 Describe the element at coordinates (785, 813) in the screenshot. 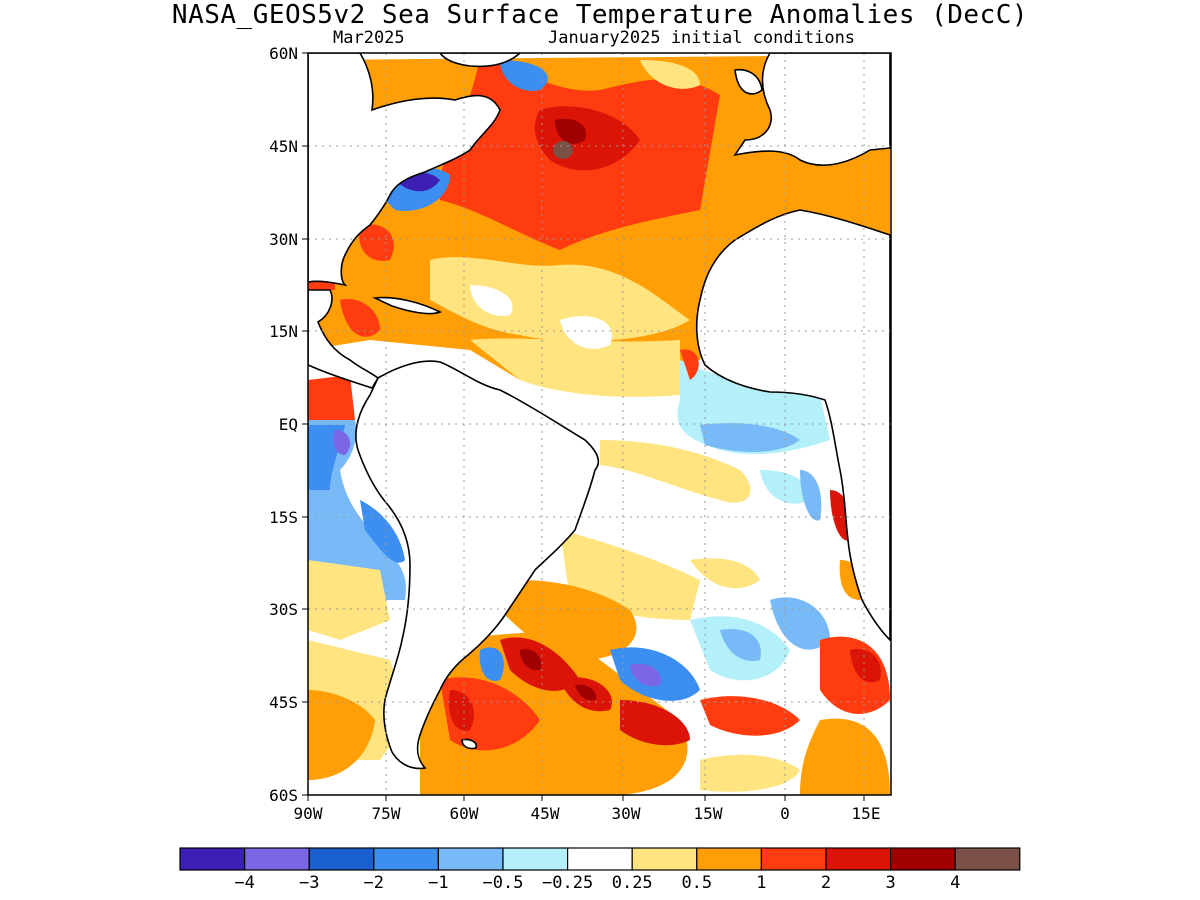

I see `lon-label: 0` at that location.